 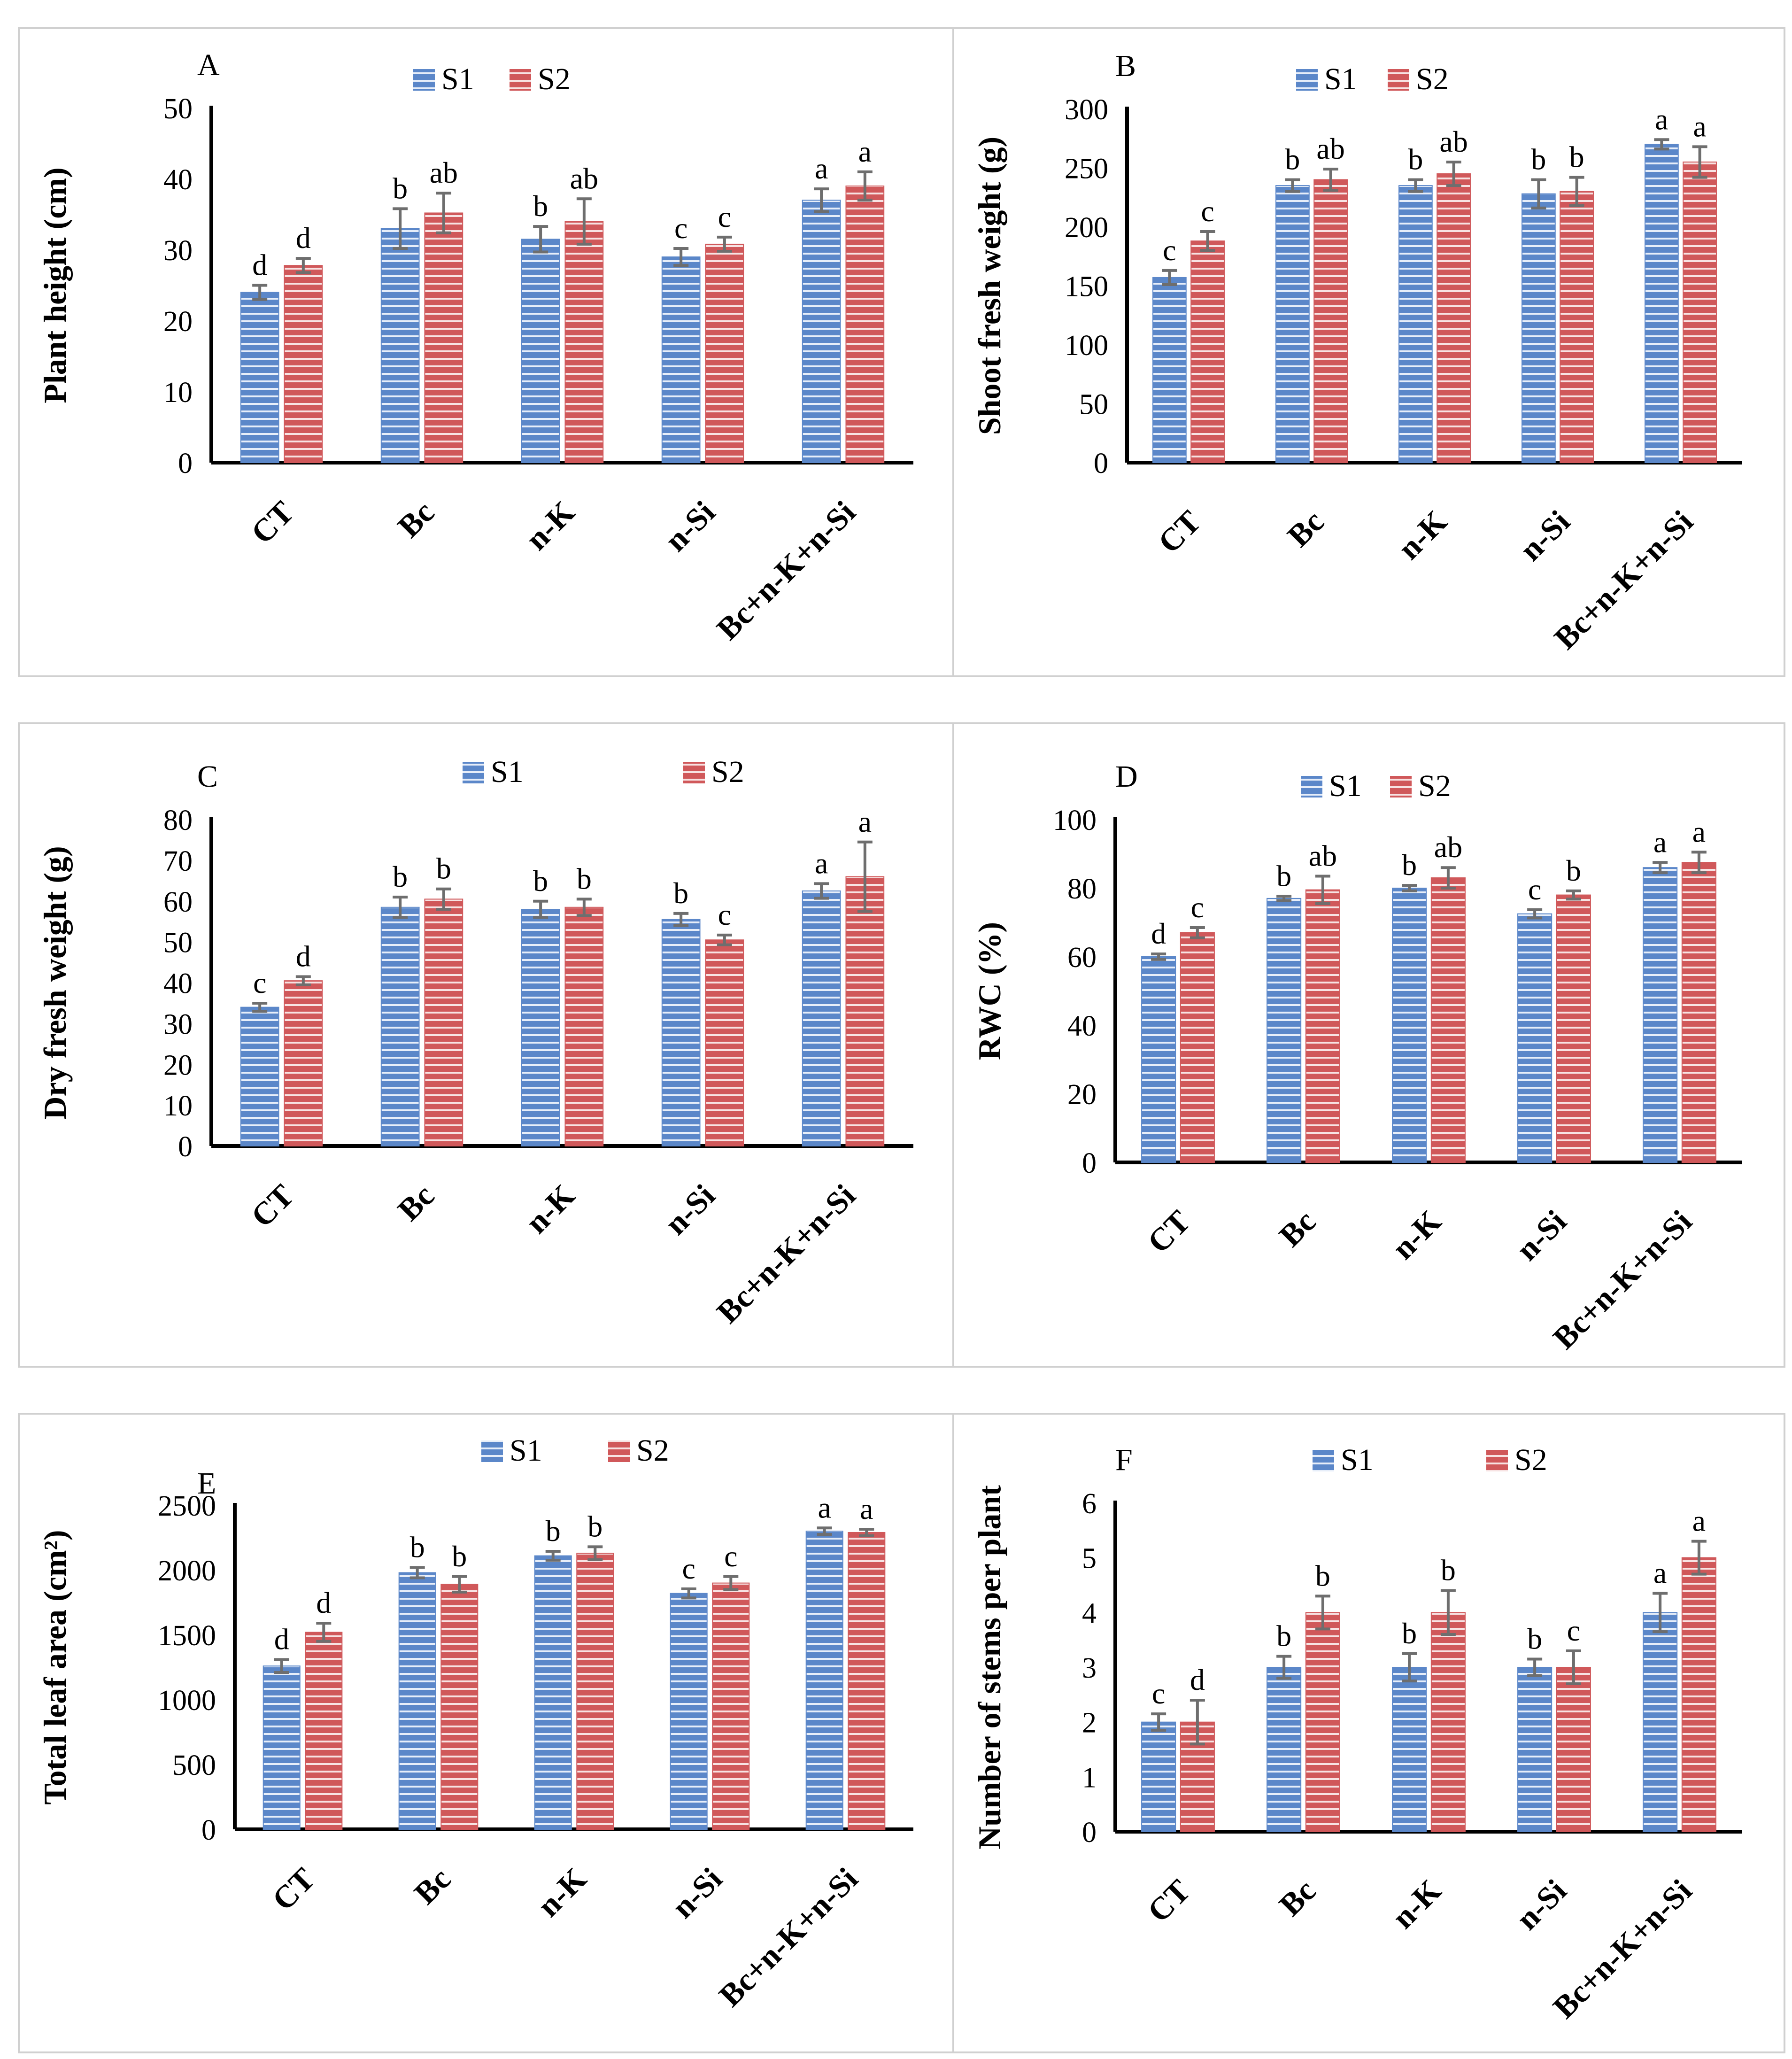 I want to click on y-tick-label: 3, so click(x=1089, y=1668).